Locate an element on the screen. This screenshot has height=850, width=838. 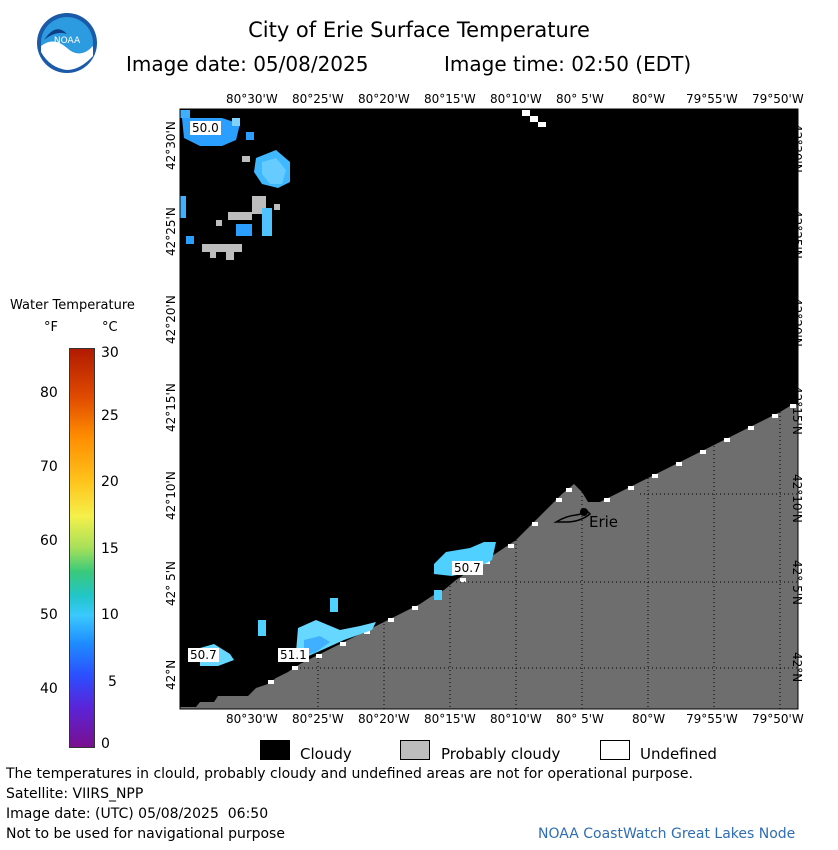
temperature-colorbar is located at coordinates (82, 548).